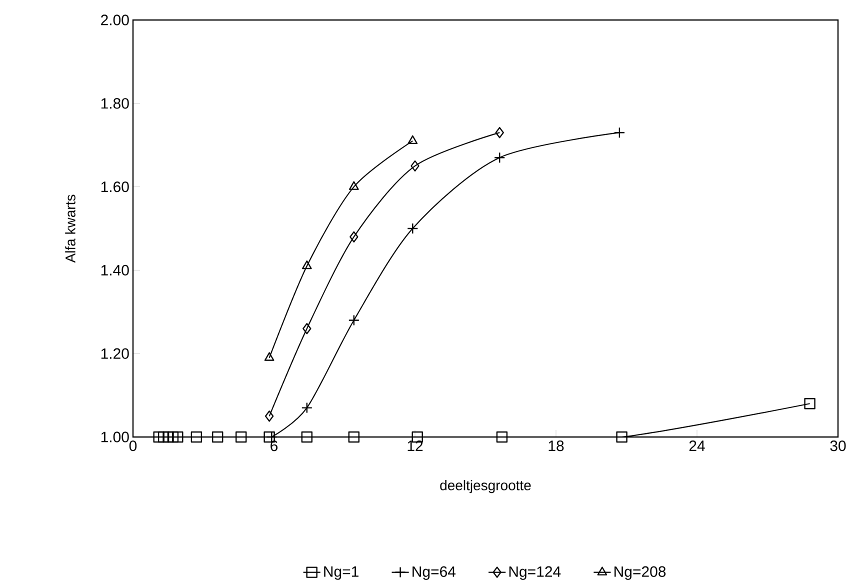 The image size is (861, 587). I want to click on x-tick-label: 0, so click(133, 446).